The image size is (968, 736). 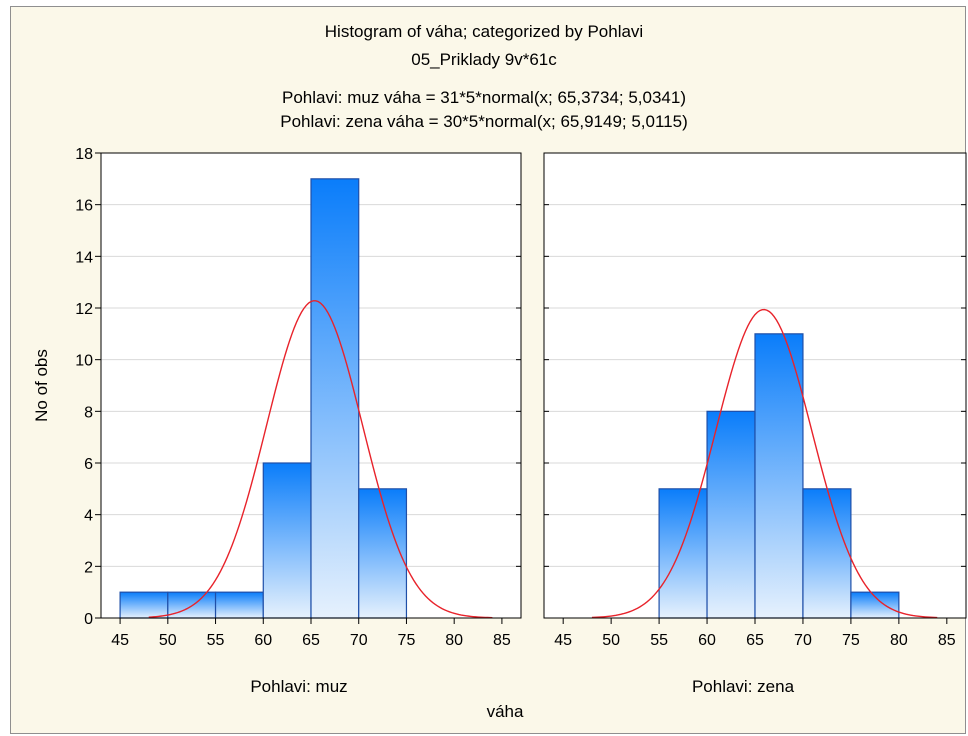 I want to click on panel-label: Pohlavi: muz, so click(x=298, y=686).